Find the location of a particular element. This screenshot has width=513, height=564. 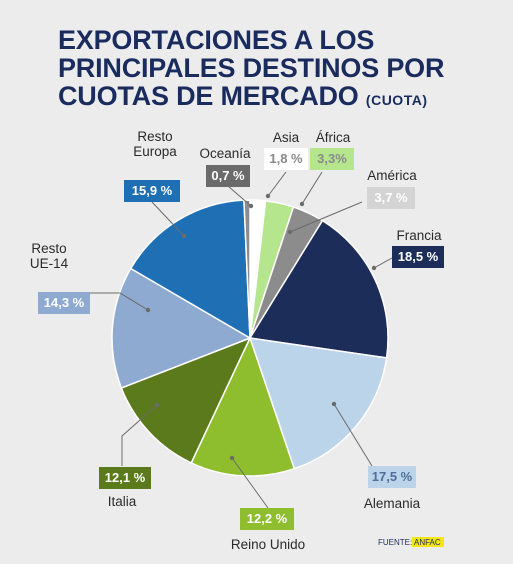

slice-name-line: África is located at coordinates (333, 137).